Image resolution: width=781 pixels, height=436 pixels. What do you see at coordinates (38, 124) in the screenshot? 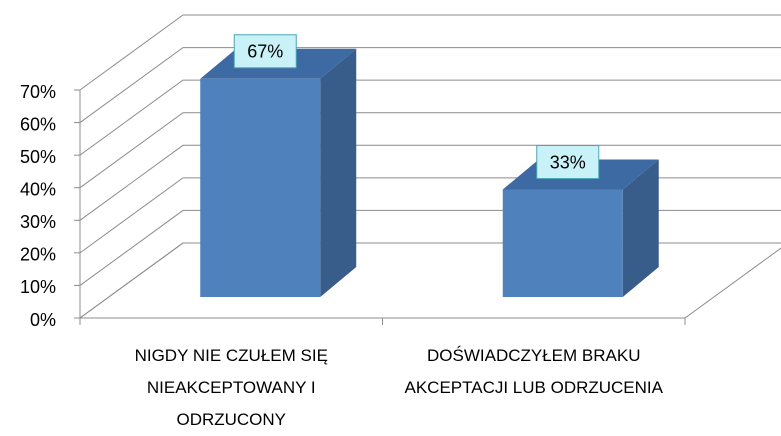
I see `y-tick-label: 60%` at bounding box center [38, 124].